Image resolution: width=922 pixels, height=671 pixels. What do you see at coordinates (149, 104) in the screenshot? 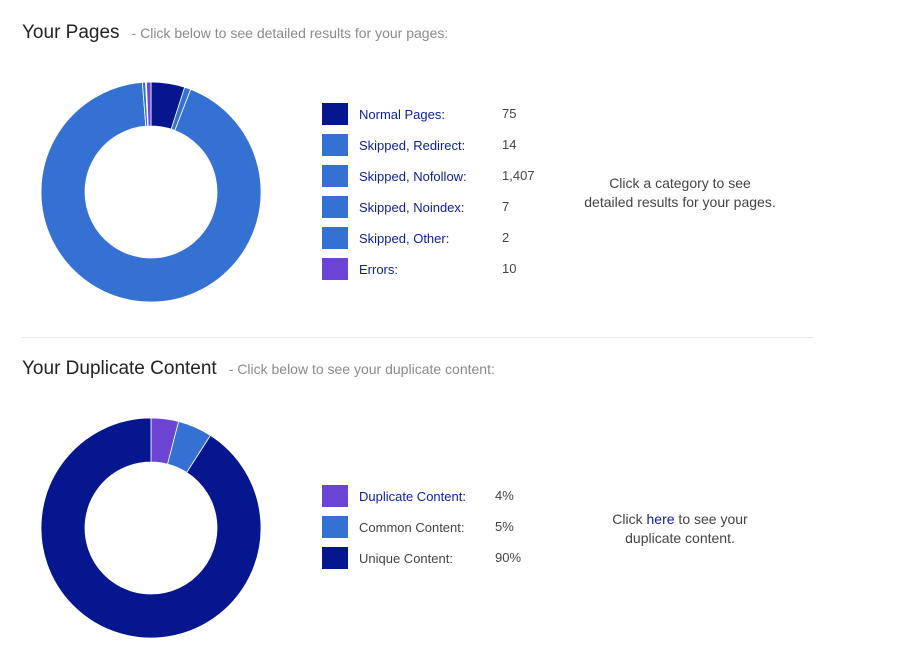
I see `donut-slice-errors` at bounding box center [149, 104].